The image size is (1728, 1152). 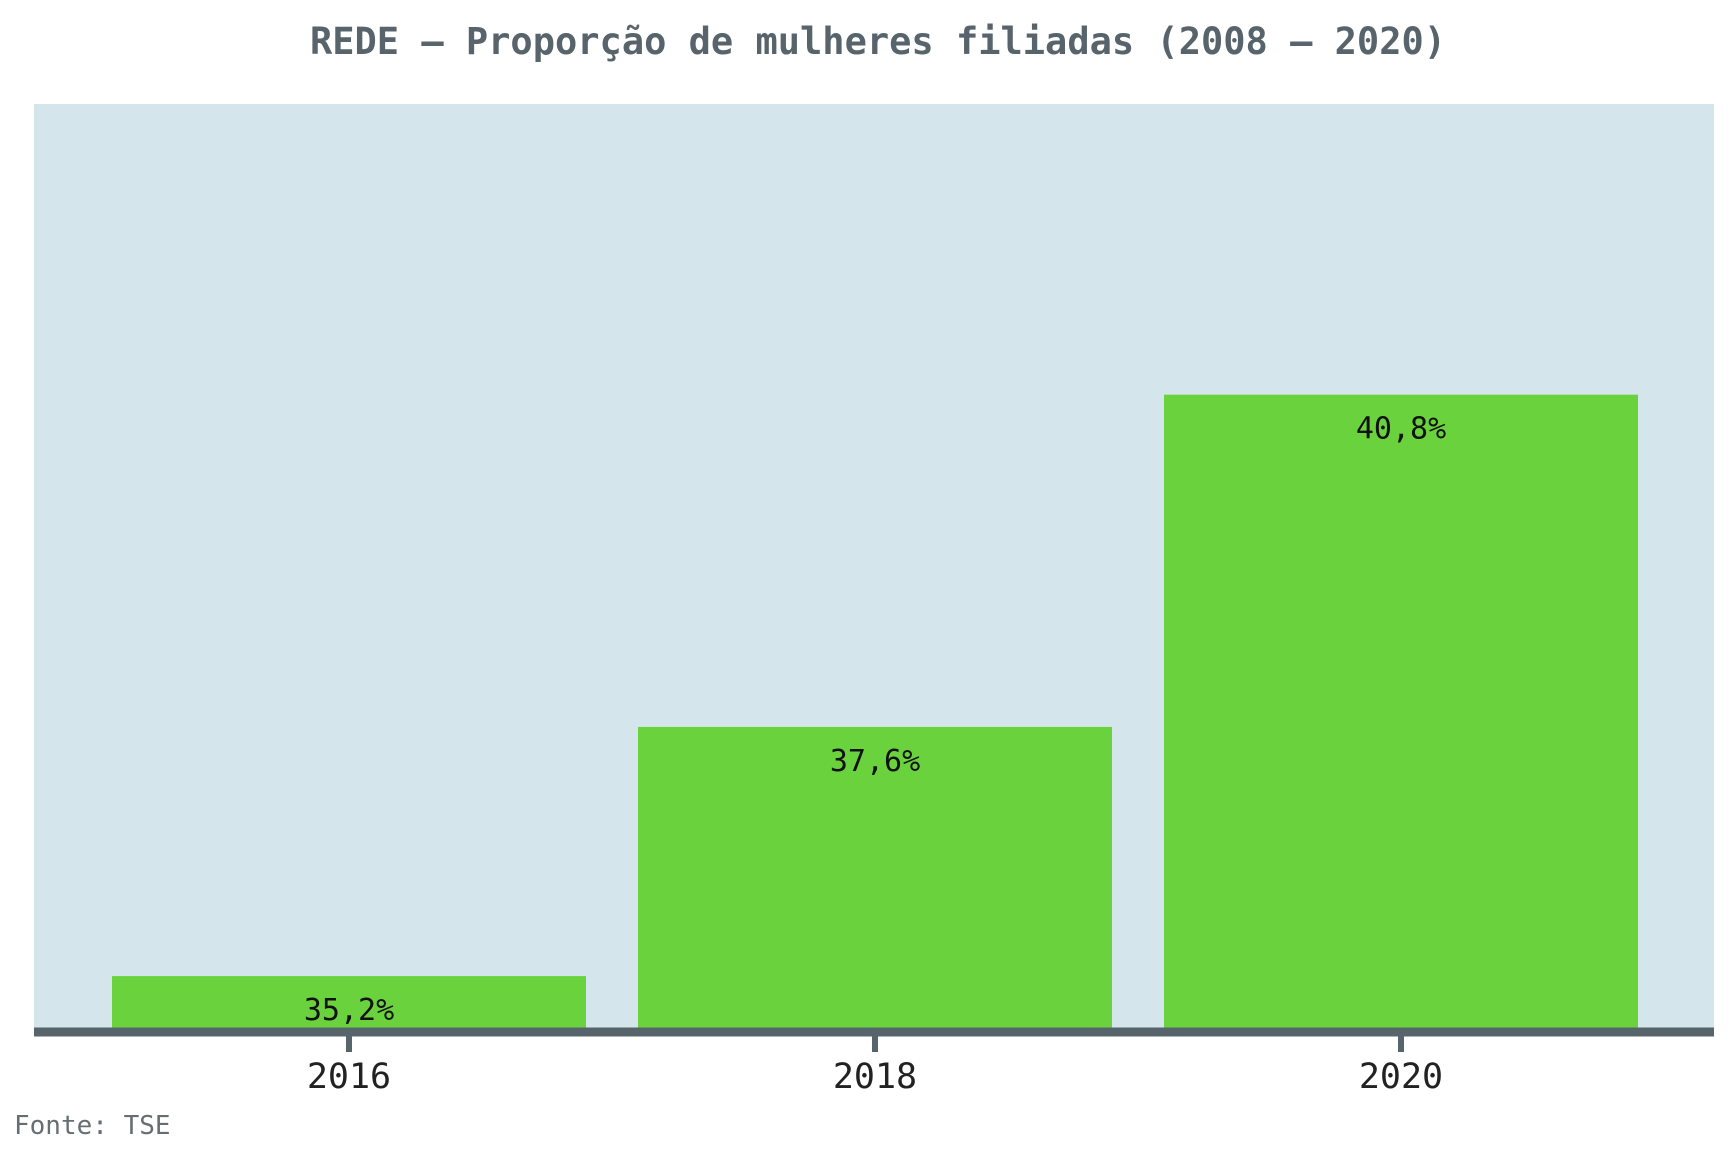 I want to click on bar-value-label-2018: 37,6%, so click(x=875, y=761).